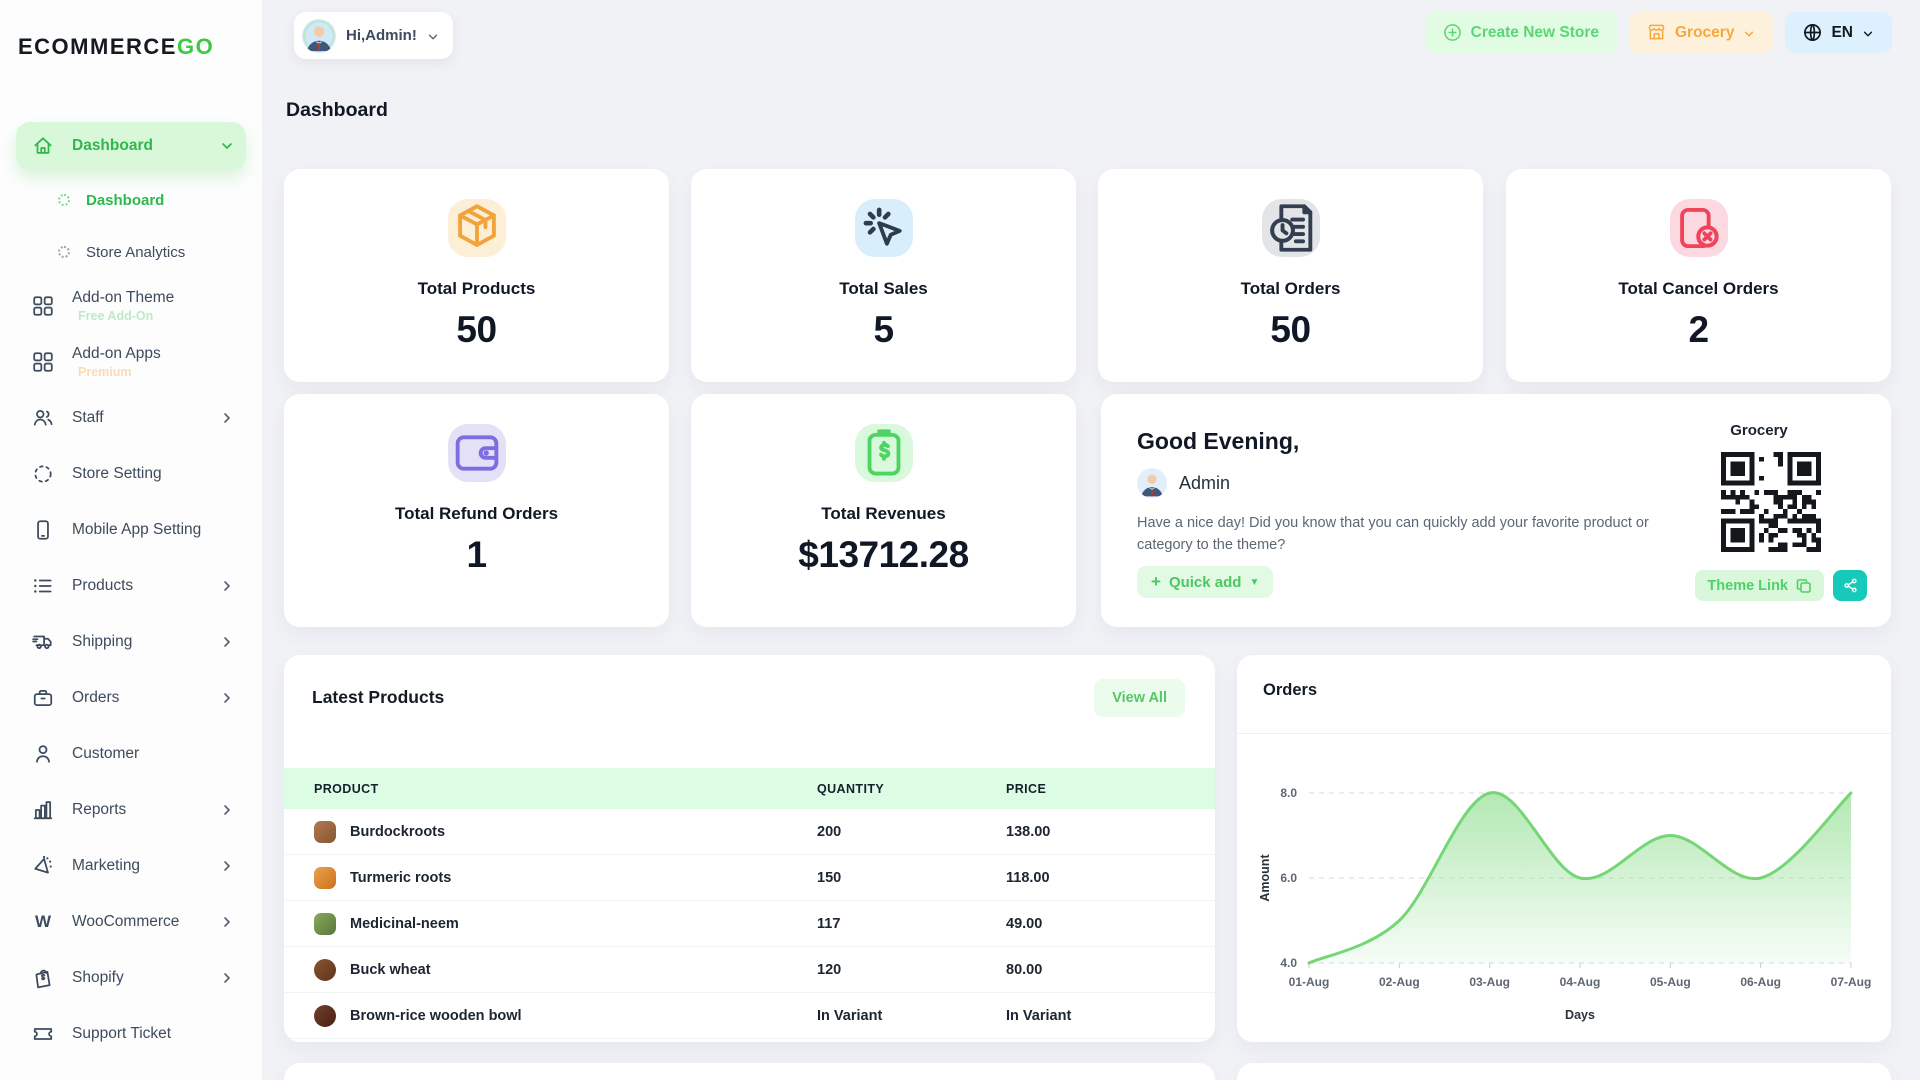  Describe the element at coordinates (102, 641) in the screenshot. I see `sidebar-item-label: Shipping` at that location.